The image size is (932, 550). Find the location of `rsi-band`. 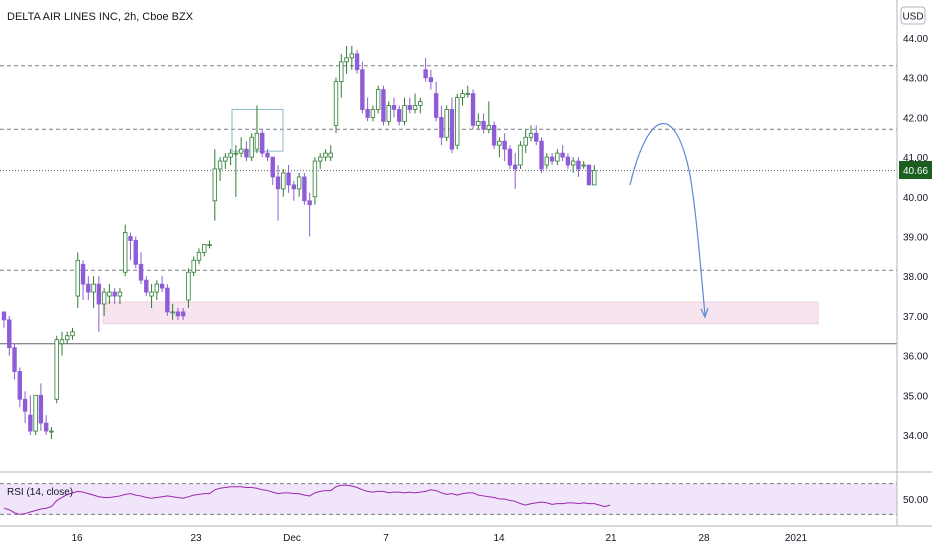

rsi-band is located at coordinates (448, 499).